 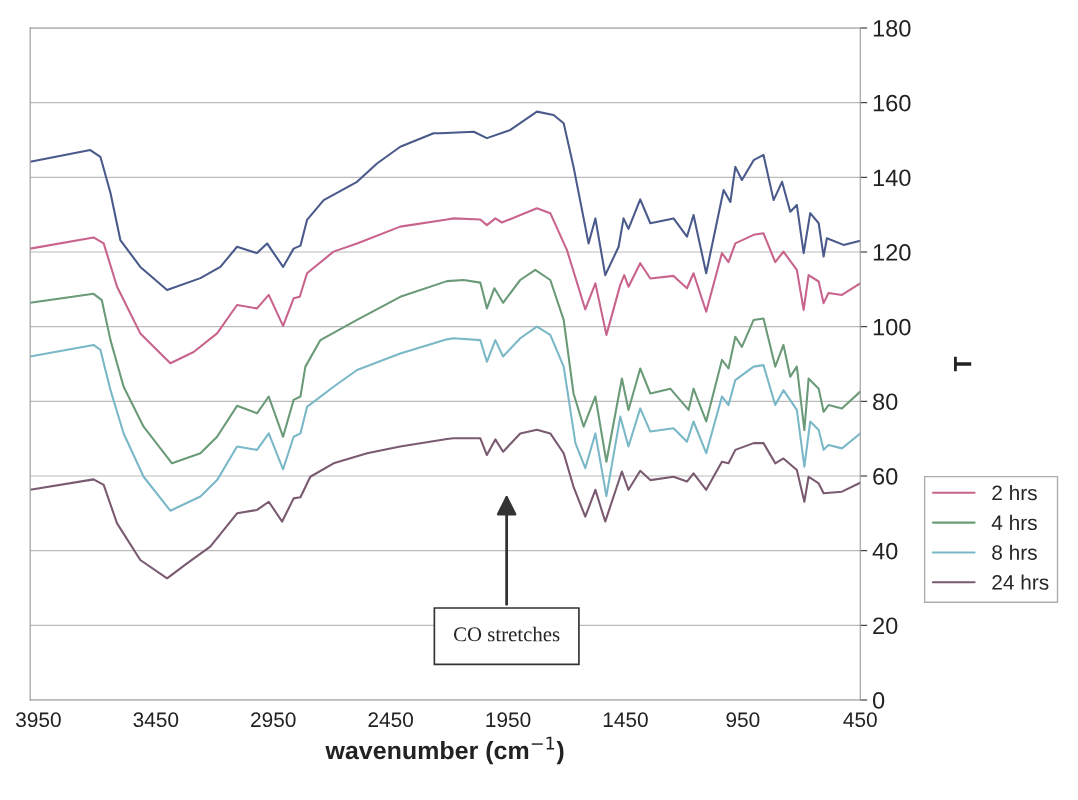 What do you see at coordinates (1020, 582) in the screenshot?
I see `legend-label: 24 hrs` at bounding box center [1020, 582].